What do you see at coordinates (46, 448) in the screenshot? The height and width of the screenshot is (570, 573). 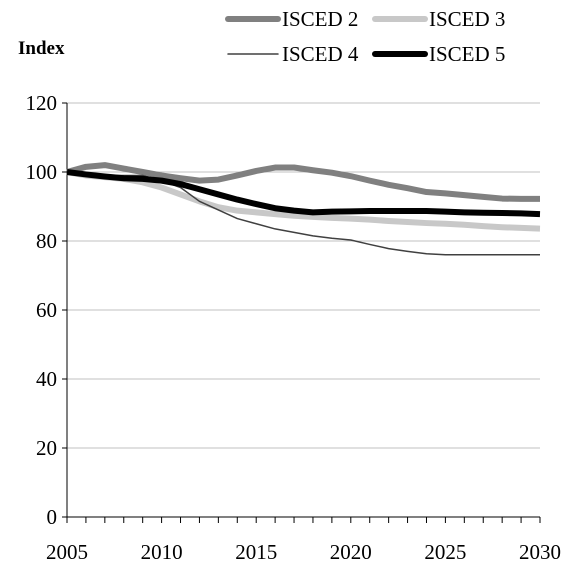 I see `y-tick-label-20: 20` at bounding box center [46, 448].